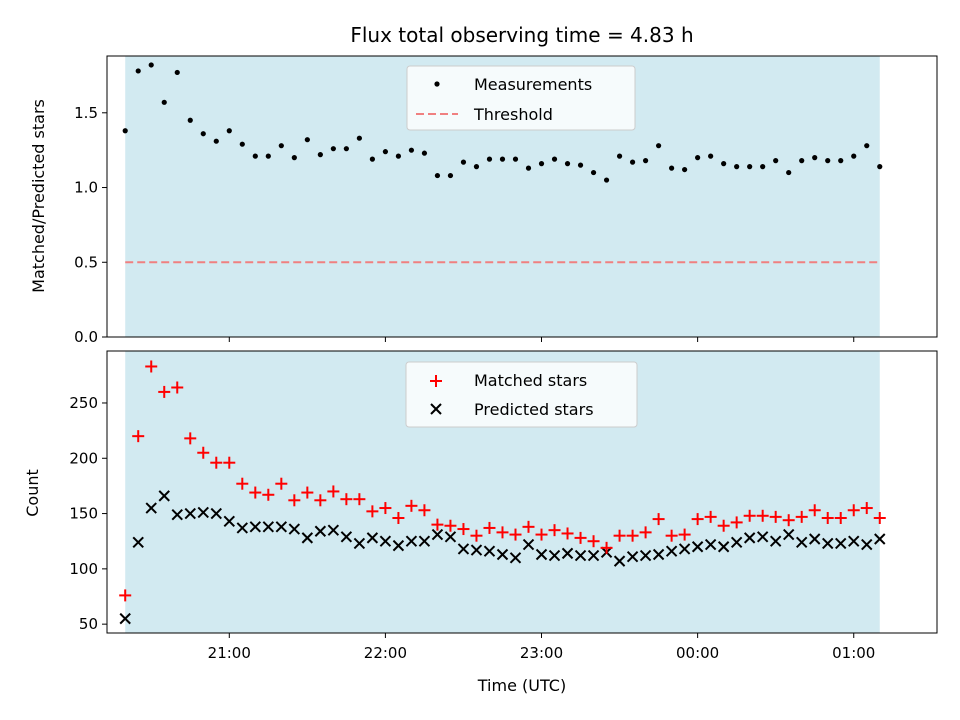 The height and width of the screenshot is (720, 960). I want to click on bottom-y-ticks: 50 100 150 200 250, so click(88, 513).